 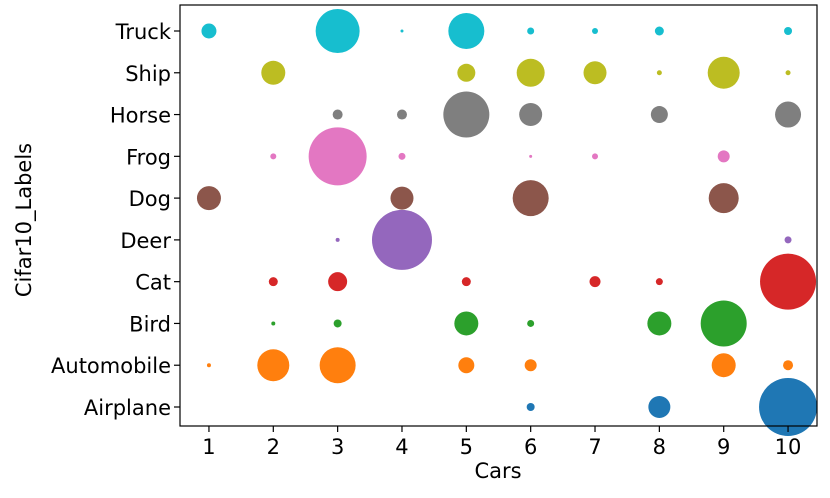 I want to click on bubble-dog-x6, so click(x=530, y=198).